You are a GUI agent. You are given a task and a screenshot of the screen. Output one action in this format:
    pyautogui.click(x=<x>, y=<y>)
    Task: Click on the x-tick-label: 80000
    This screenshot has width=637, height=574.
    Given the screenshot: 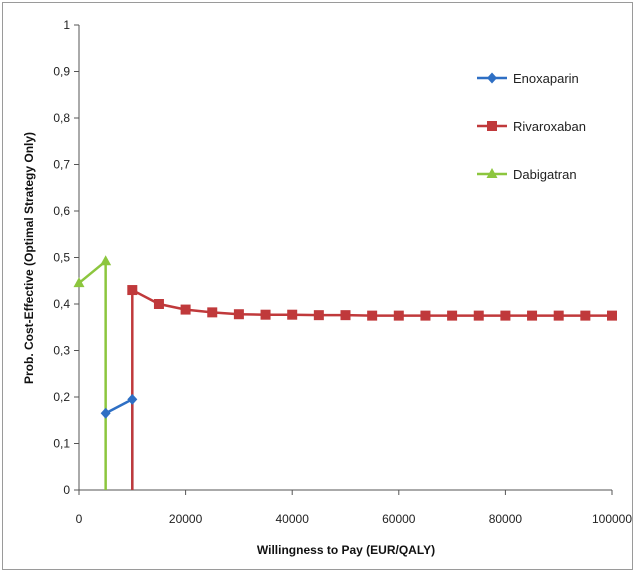 What is the action you would take?
    pyautogui.click(x=506, y=519)
    